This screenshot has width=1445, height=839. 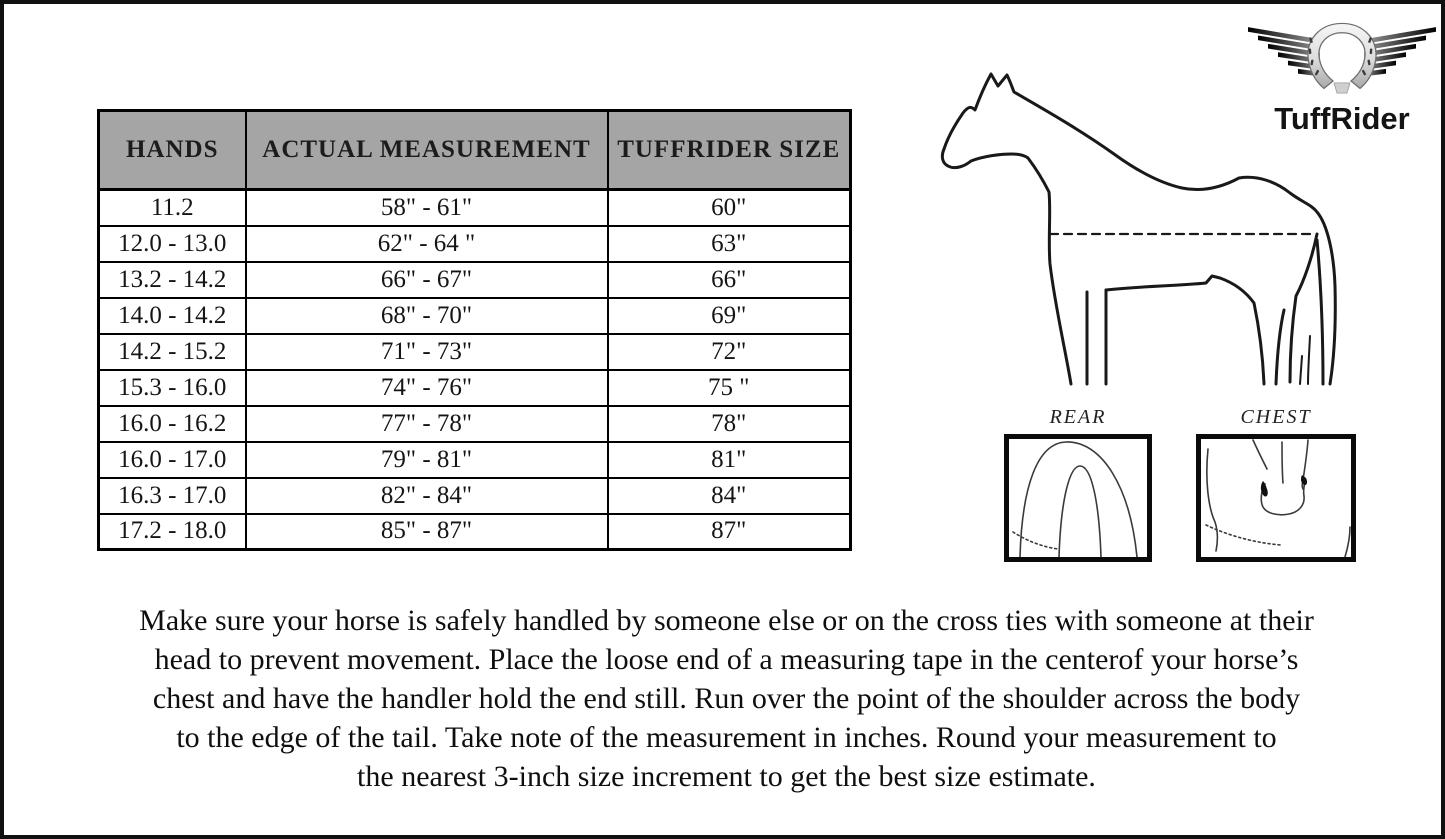 What do you see at coordinates (1078, 417) in the screenshot?
I see `rear-label: REAR` at bounding box center [1078, 417].